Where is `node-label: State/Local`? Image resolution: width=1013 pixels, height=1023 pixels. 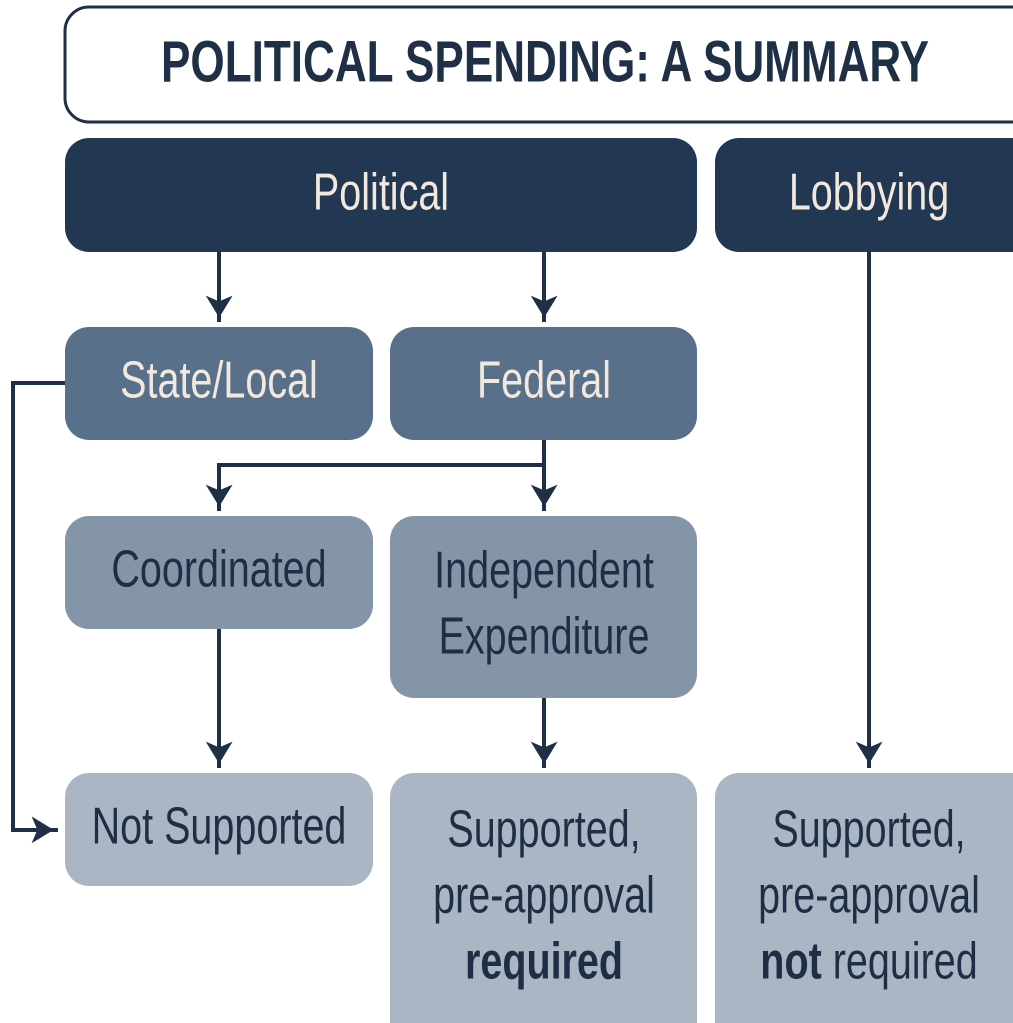
node-label: State/Local is located at coordinates (219, 379).